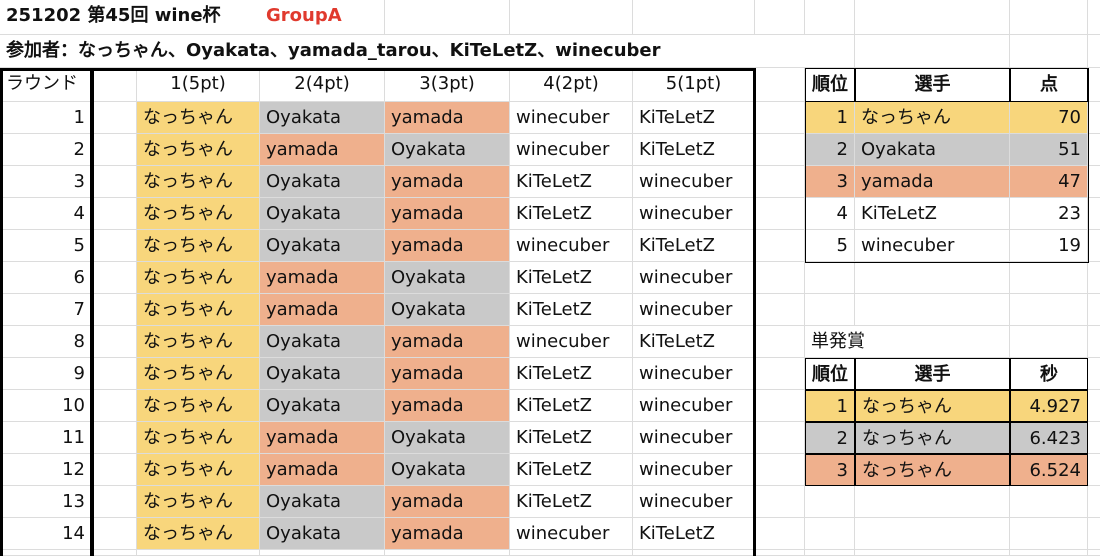 This screenshot has height=556, width=1100. What do you see at coordinates (932, 85) in the screenshot?
I see `ranking-header: 選手` at bounding box center [932, 85].